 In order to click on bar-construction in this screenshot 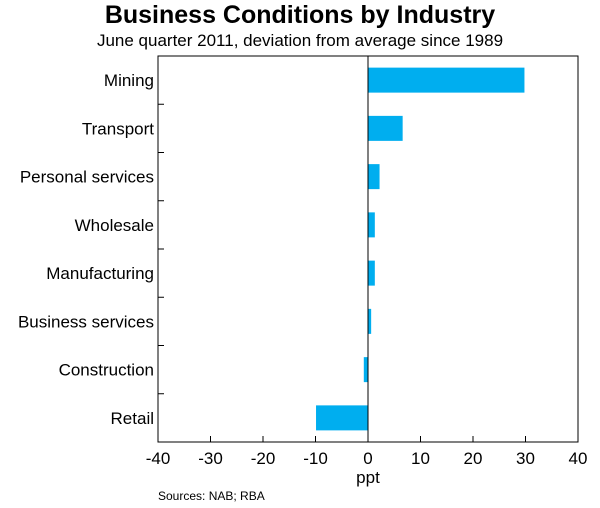, I will do `click(365, 370)`.